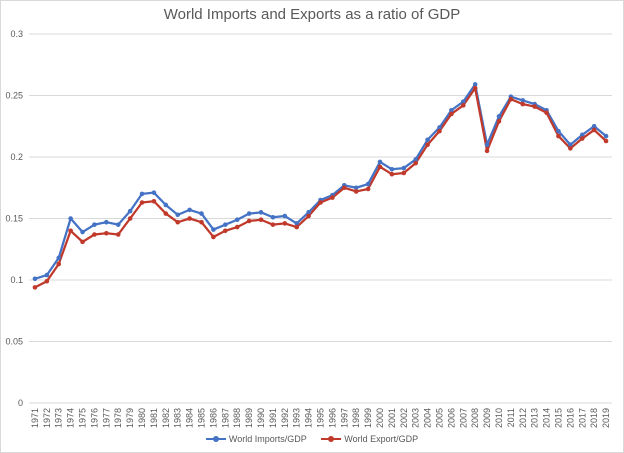  Describe the element at coordinates (225, 418) in the screenshot. I see `x-tick-label: 1987` at that location.